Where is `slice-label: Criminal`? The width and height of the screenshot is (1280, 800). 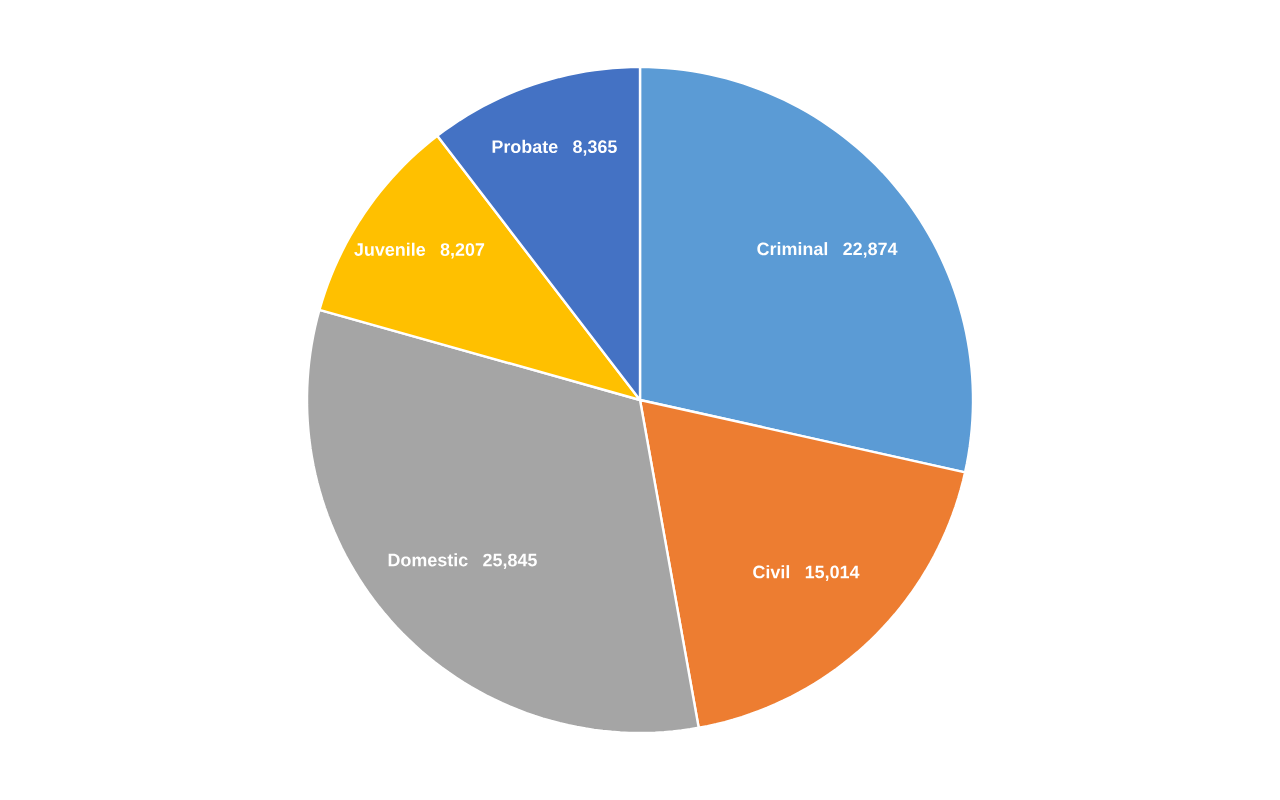
slice-label: Criminal is located at coordinates (792, 249).